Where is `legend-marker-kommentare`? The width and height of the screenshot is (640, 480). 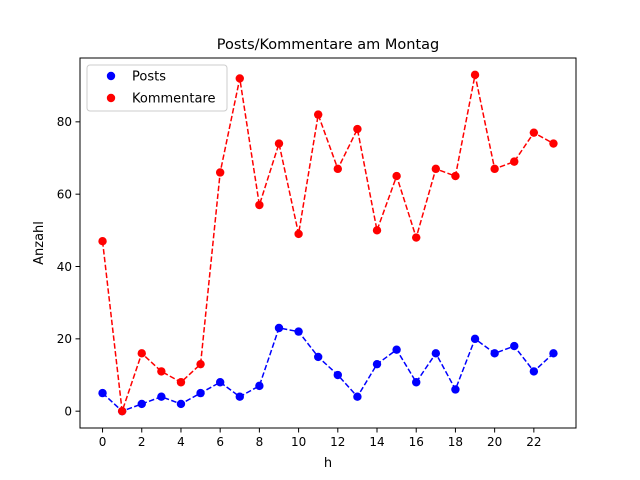
legend-marker-kommentare is located at coordinates (111, 98).